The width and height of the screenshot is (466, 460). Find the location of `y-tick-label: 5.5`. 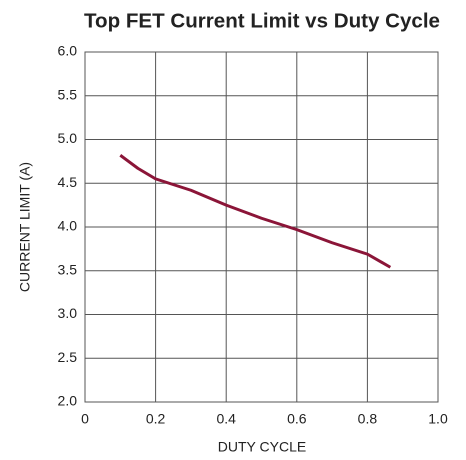

y-tick-label: 5.5 is located at coordinates (68, 94).